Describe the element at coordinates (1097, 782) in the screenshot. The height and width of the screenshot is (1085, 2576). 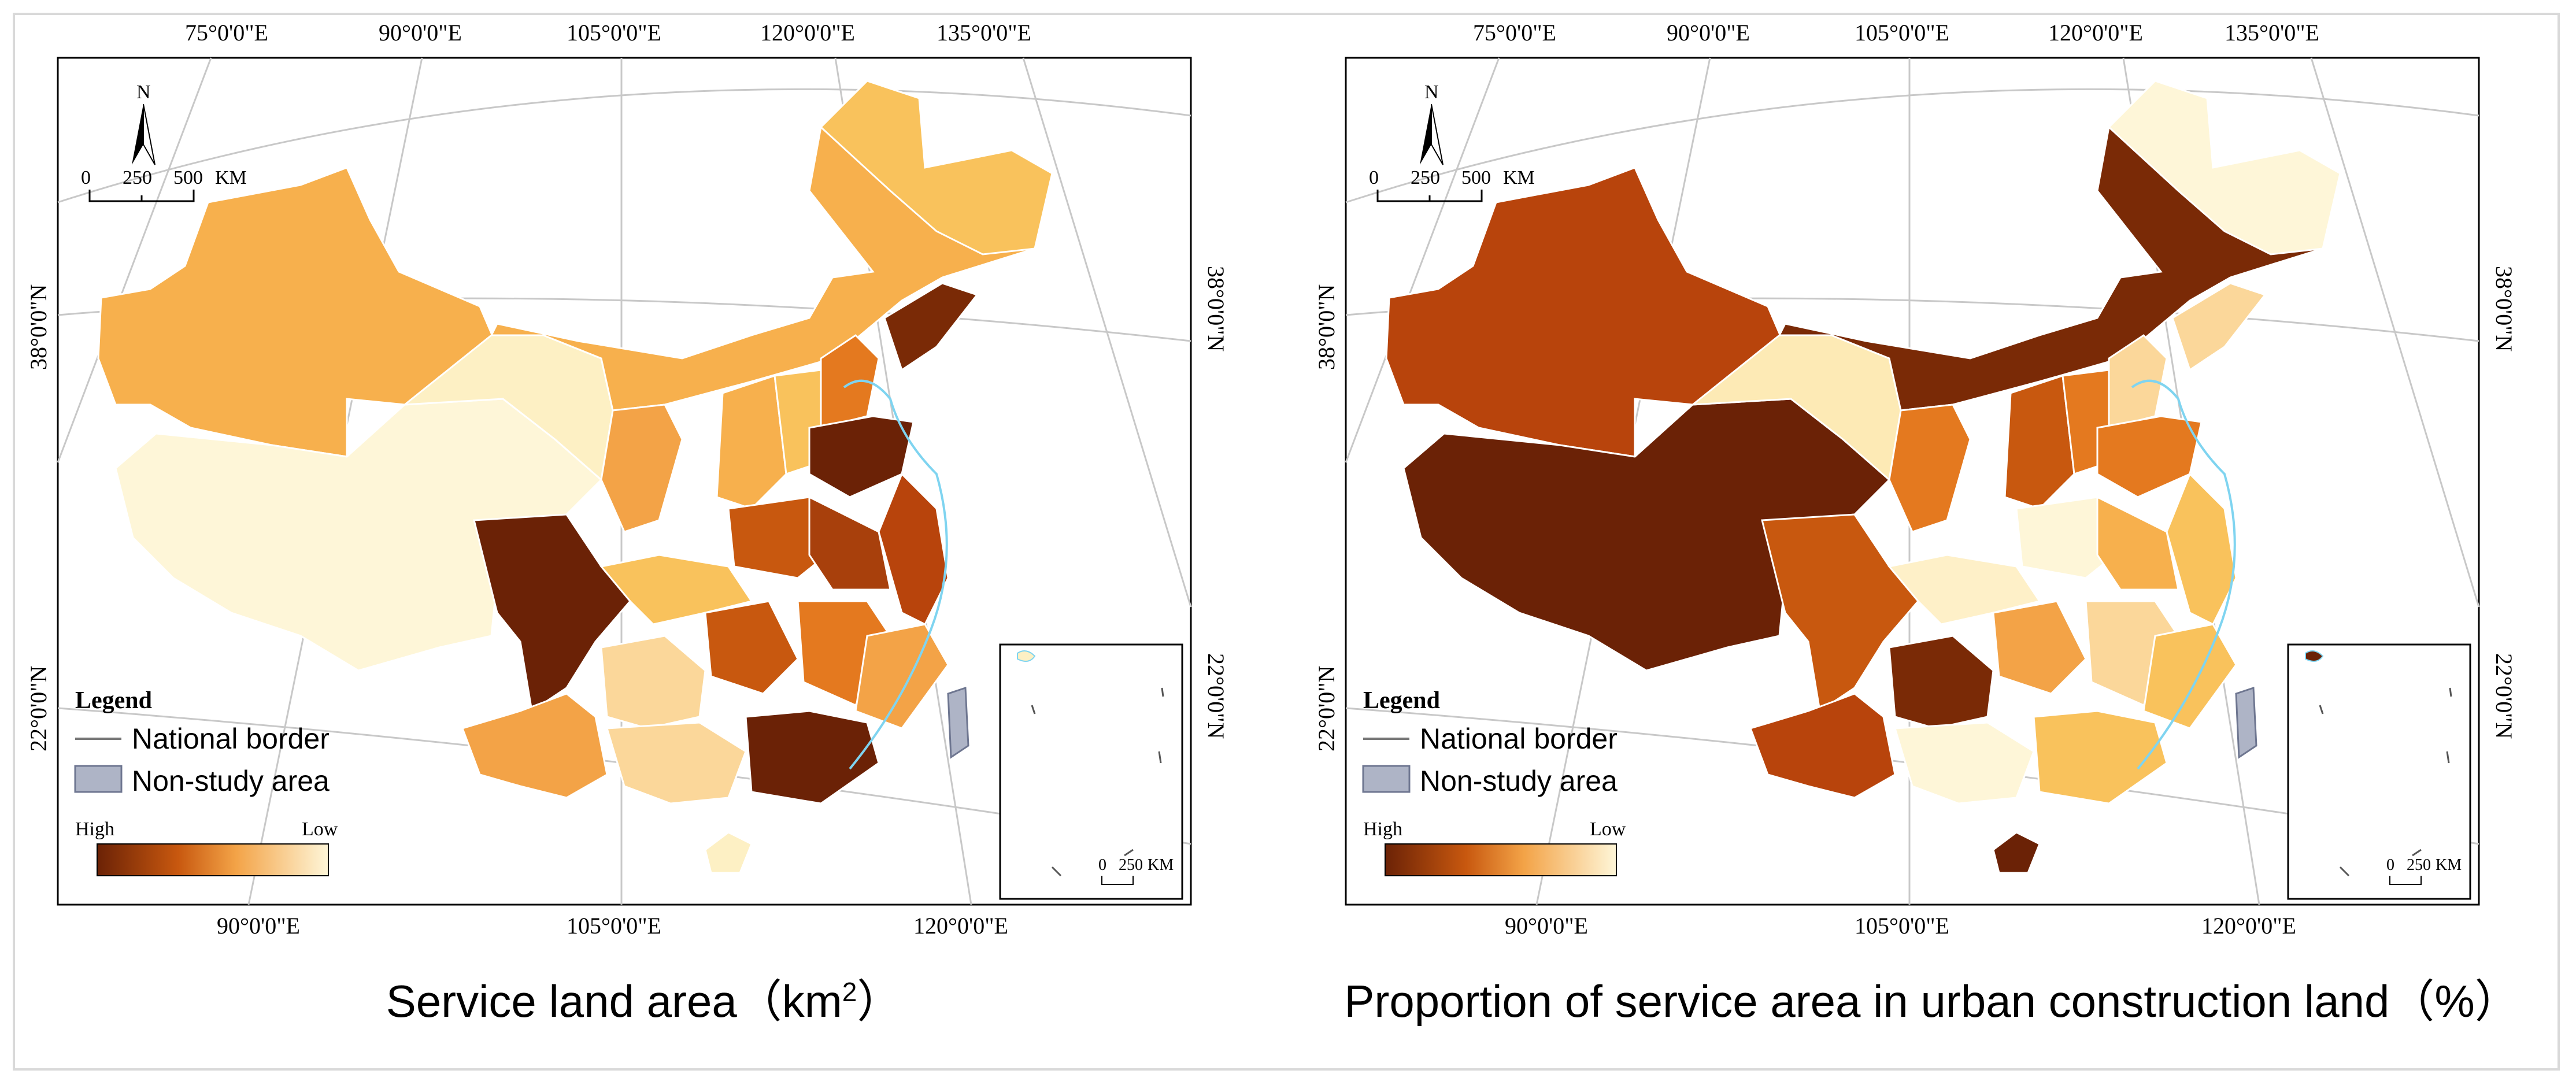
I see `inset-dashes` at that location.